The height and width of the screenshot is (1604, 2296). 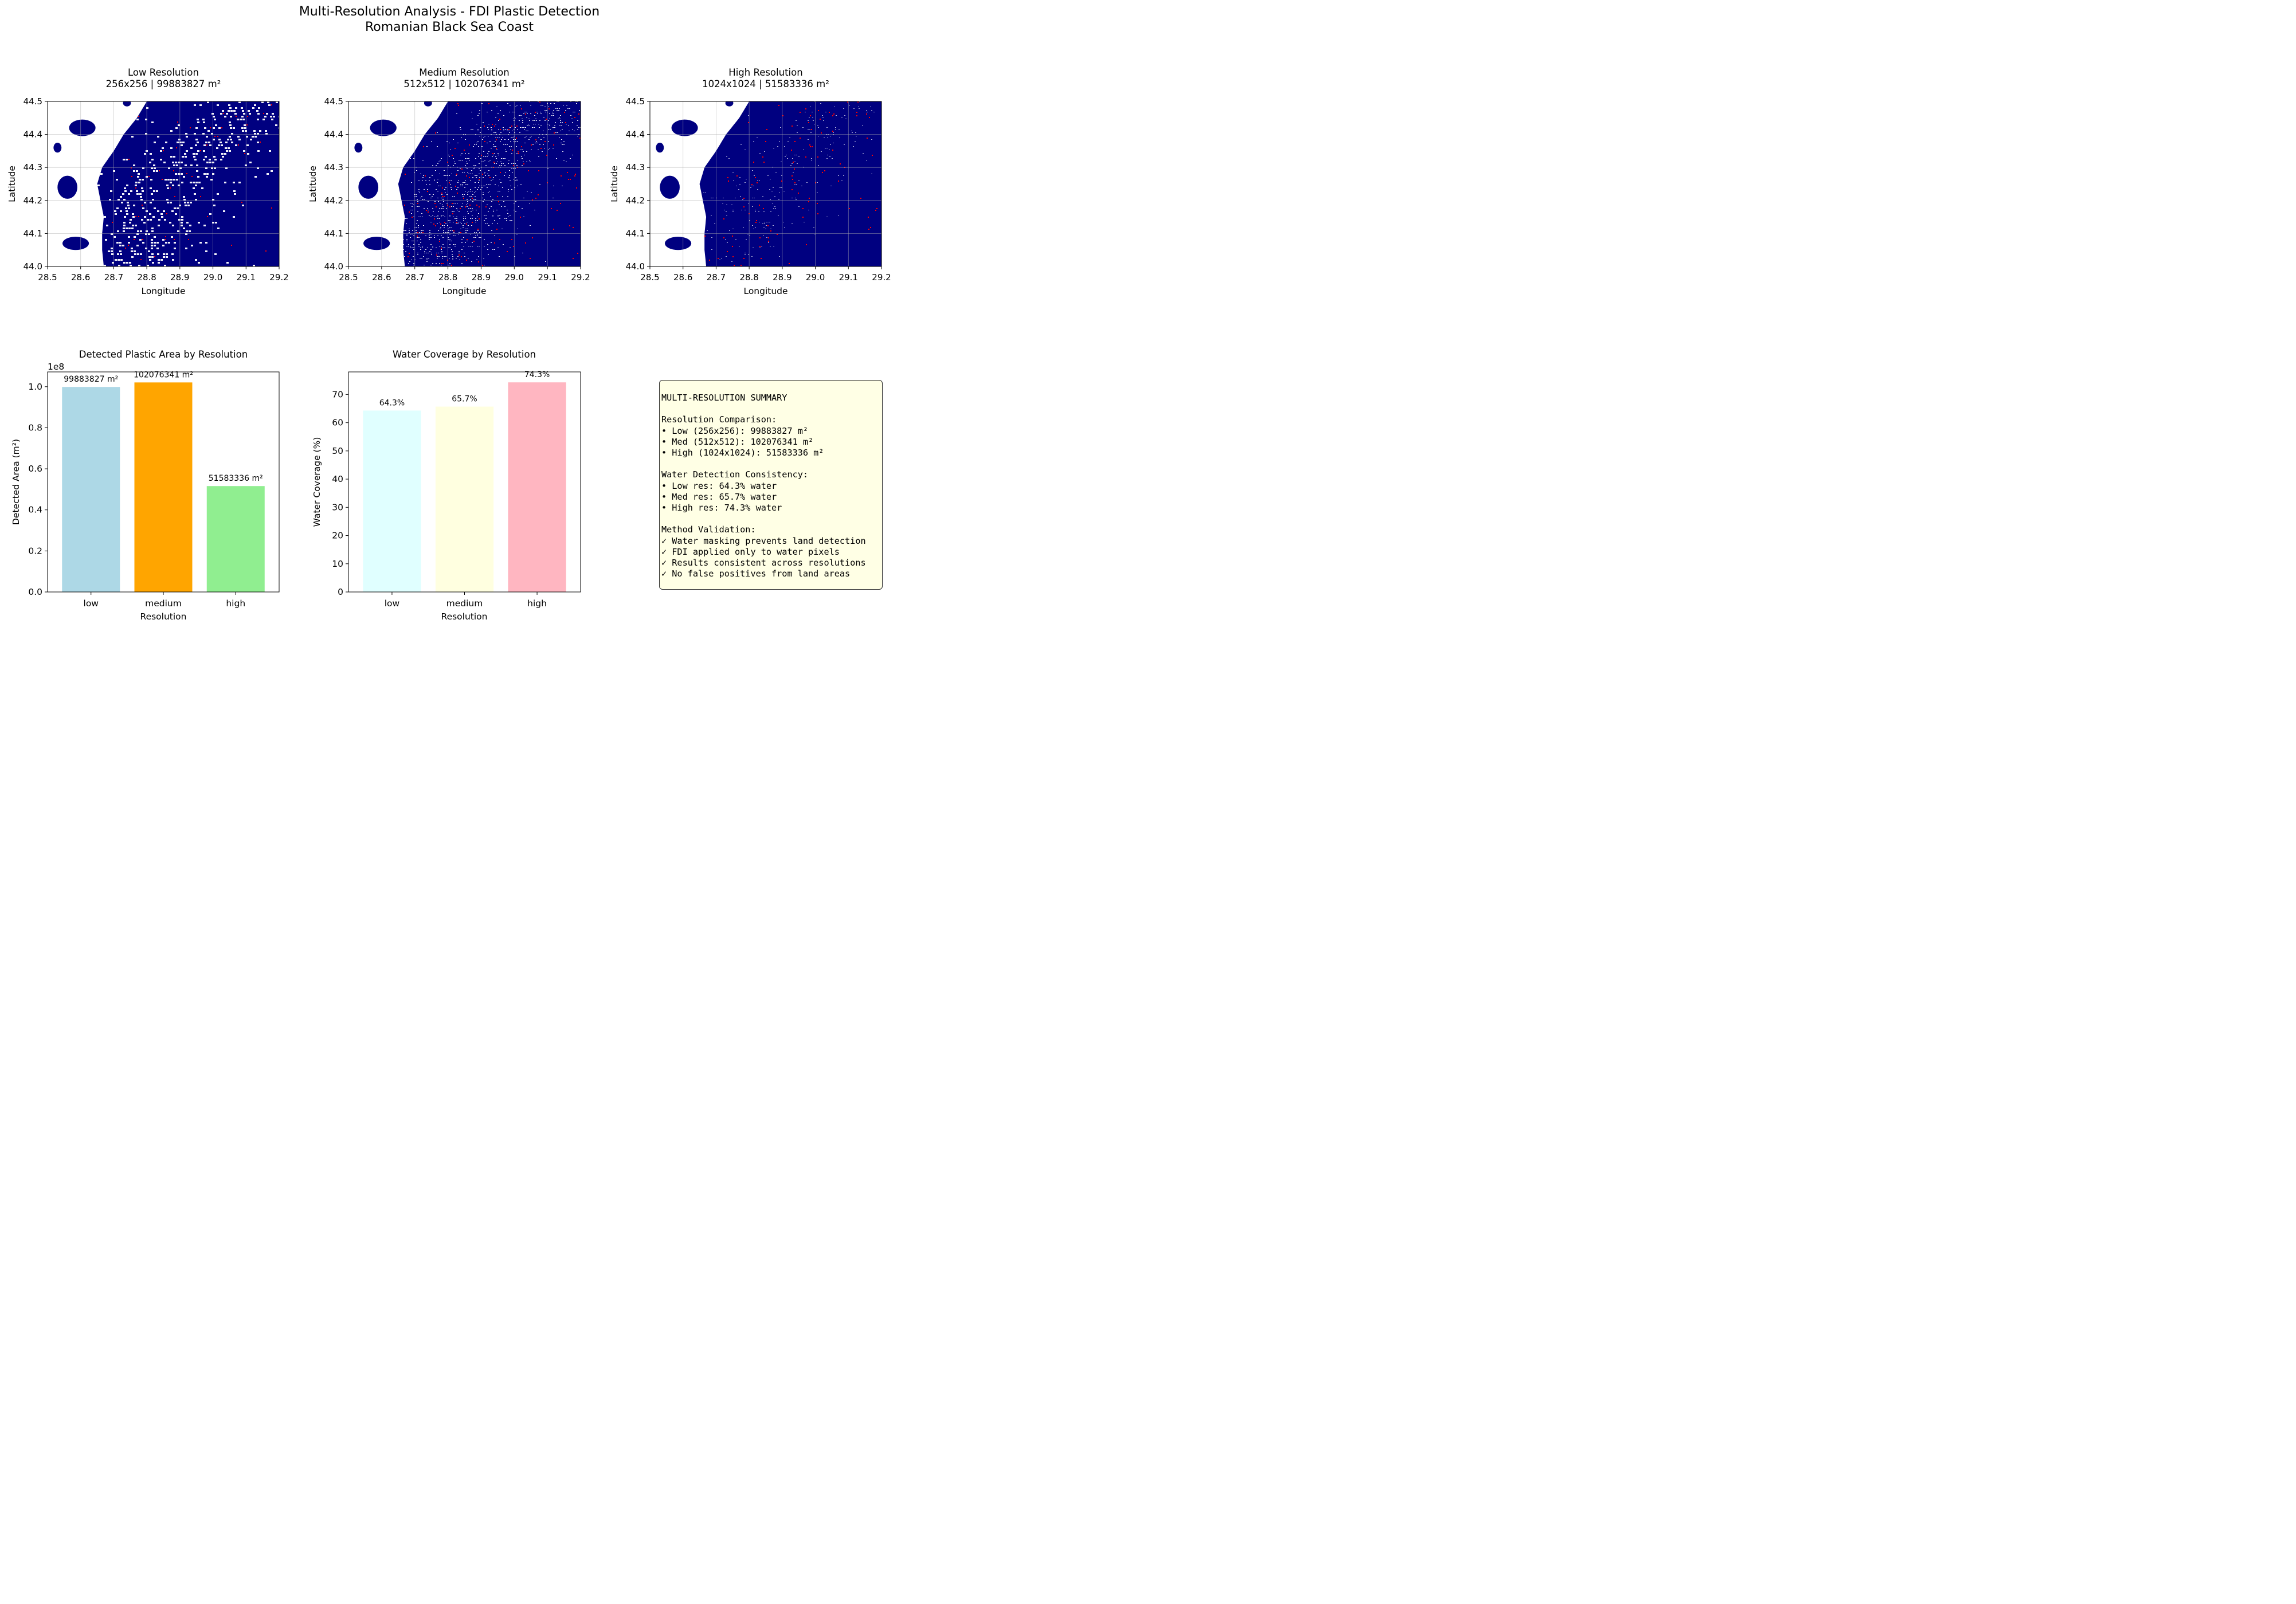 I want to click on summary-box, so click(x=771, y=485).